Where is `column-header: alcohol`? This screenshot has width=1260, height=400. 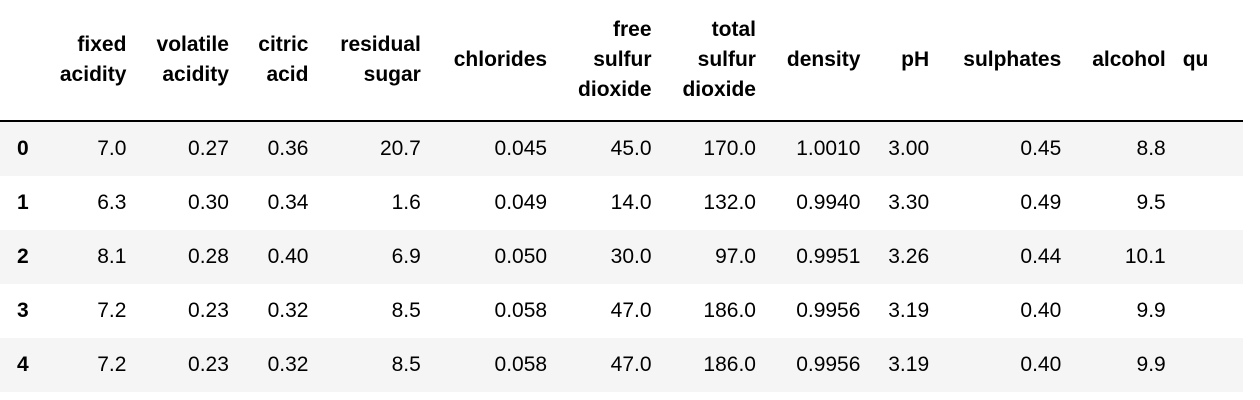 column-header: alcohol is located at coordinates (1113, 61).